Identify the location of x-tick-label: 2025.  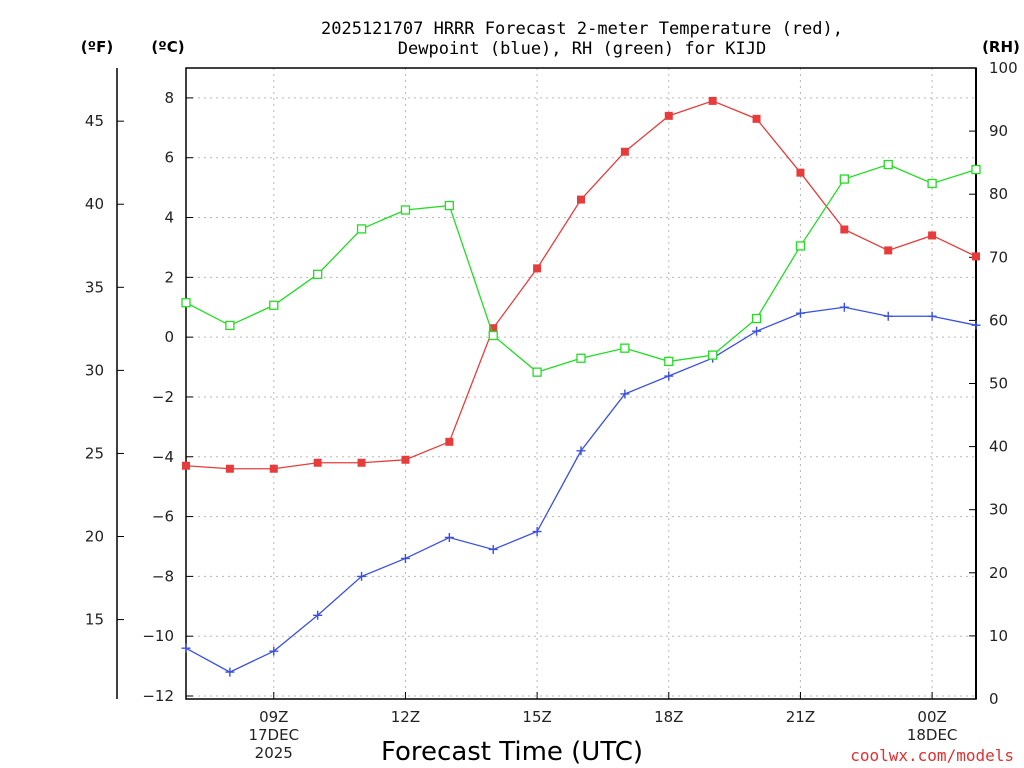
(274, 753).